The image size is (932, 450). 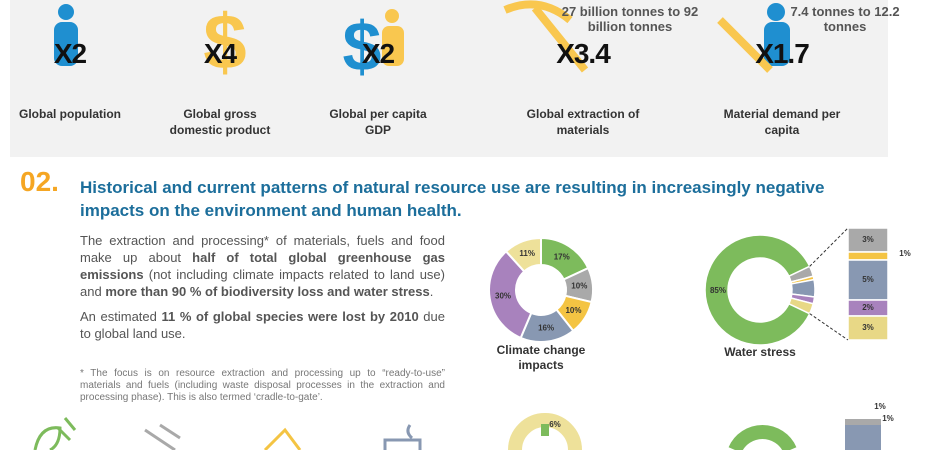 What do you see at coordinates (541, 357) in the screenshot?
I see `chart-title: Climate change impacts` at bounding box center [541, 357].